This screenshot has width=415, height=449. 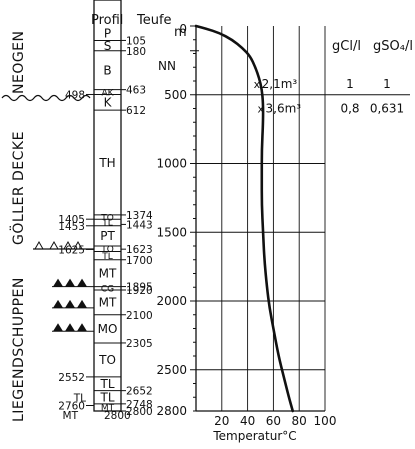 What do you see at coordinates (71, 407) in the screenshot?
I see `left-depth-label: 2760` at bounding box center [71, 407].